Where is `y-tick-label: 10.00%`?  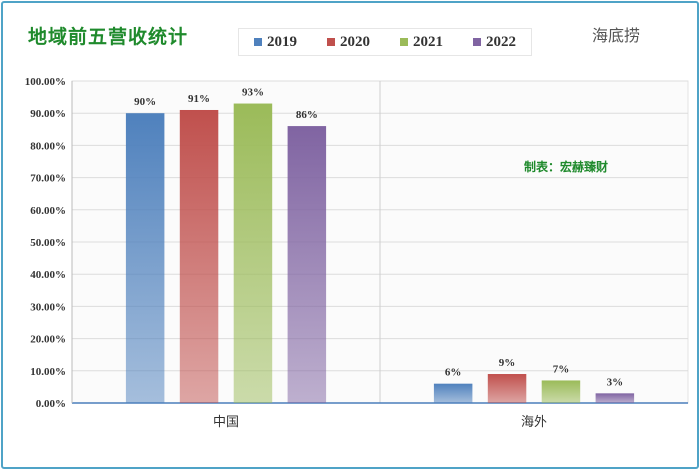 y-tick-label: 10.00% is located at coordinates (48, 372).